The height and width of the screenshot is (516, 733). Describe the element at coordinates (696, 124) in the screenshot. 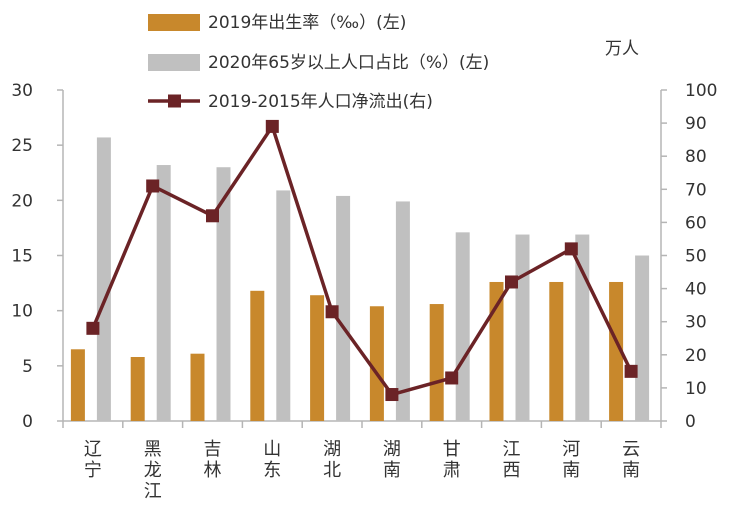

I see `right-tick-label: 90` at that location.